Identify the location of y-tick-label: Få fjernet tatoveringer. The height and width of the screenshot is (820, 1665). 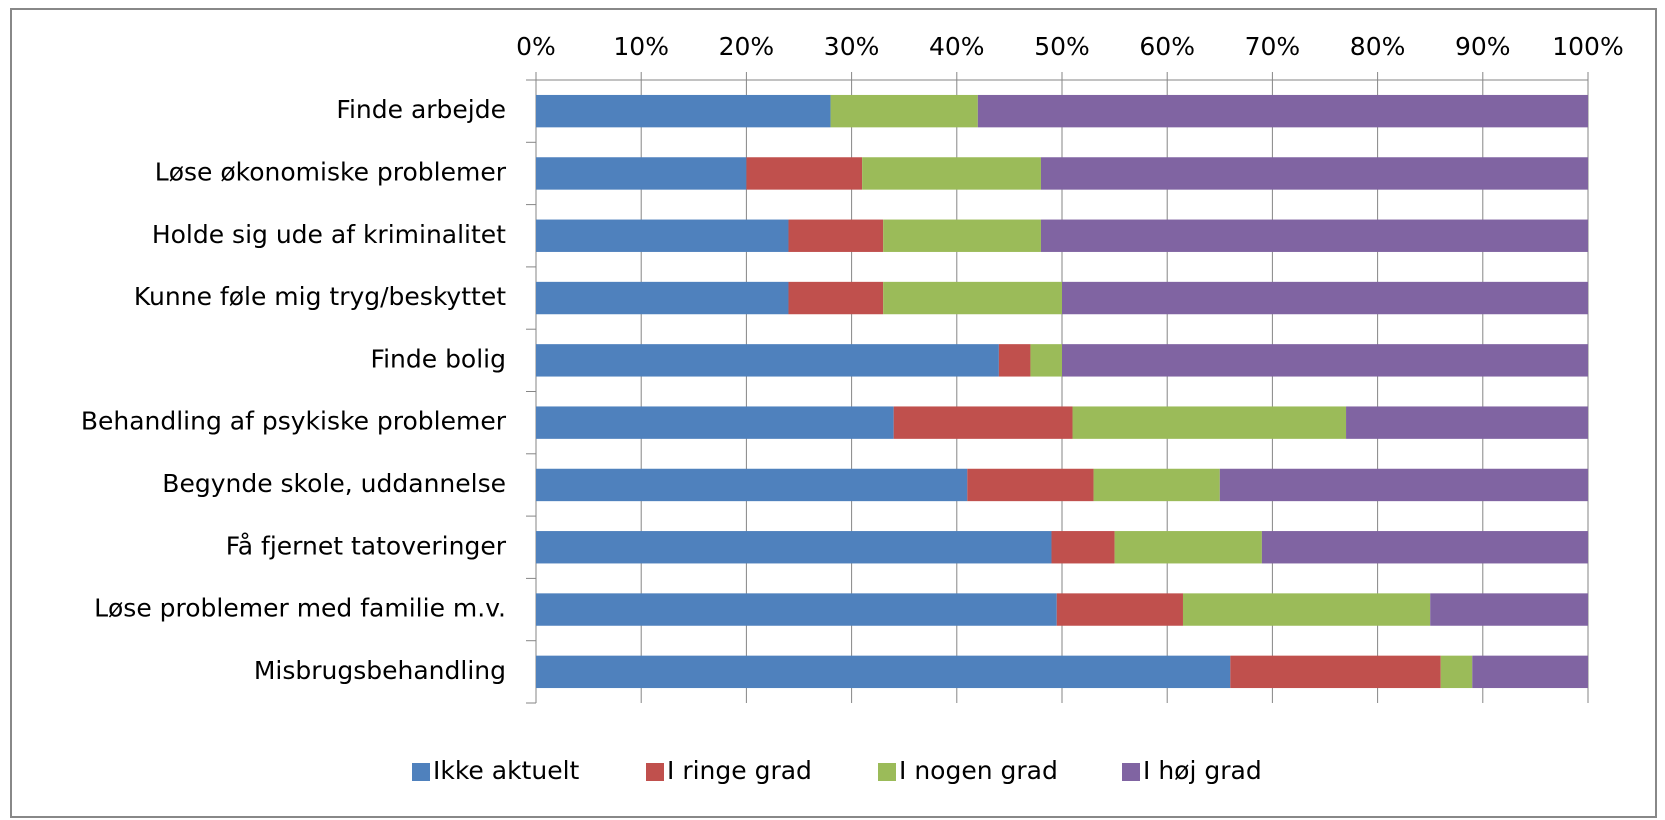
(366, 545).